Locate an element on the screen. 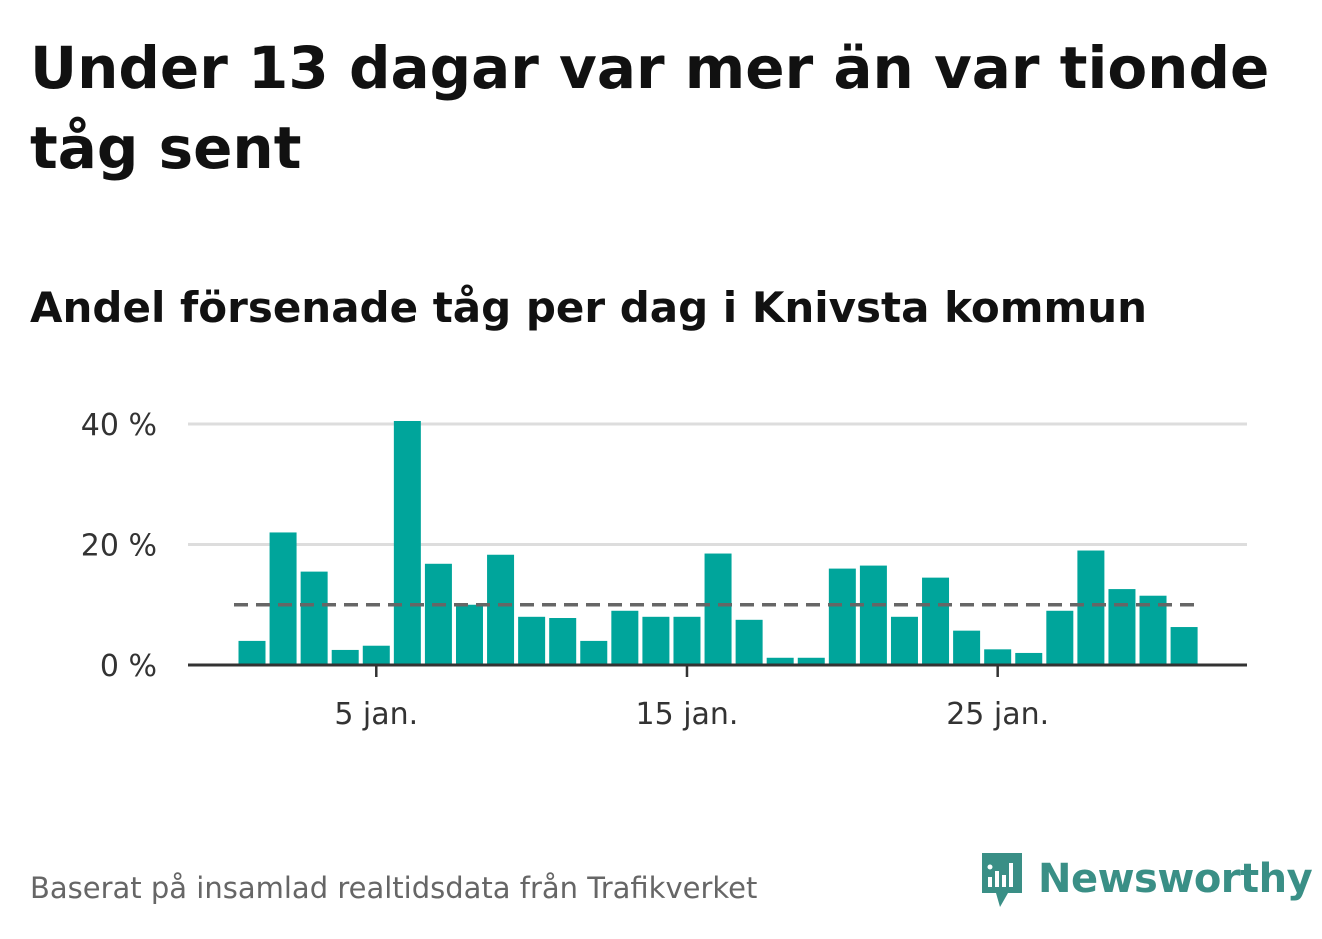 The height and width of the screenshot is (939, 1322). brand-logo: Newsworthy is located at coordinates (1145, 879).